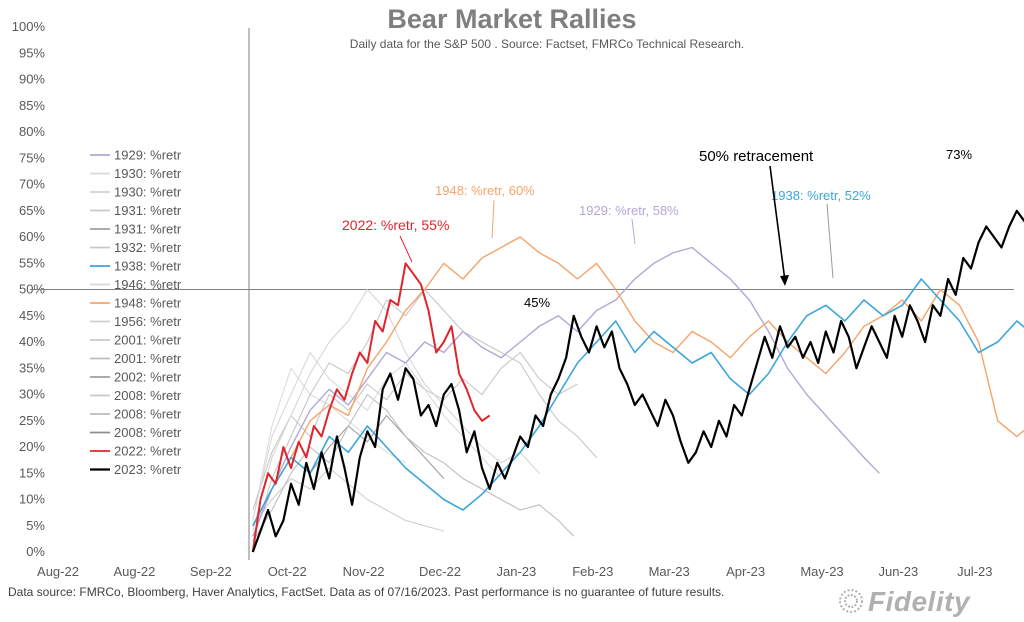 Image resolution: width=1024 pixels, height=622 pixels. I want to click on x-tick-label: Oct-22, so click(287, 571).